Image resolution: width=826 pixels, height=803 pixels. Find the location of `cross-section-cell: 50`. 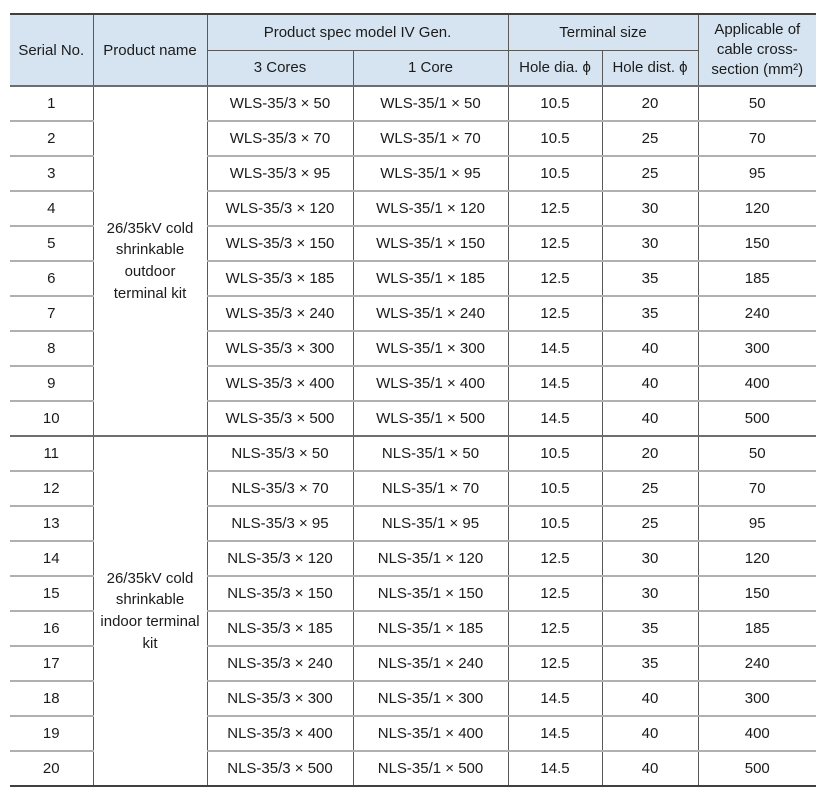

cross-section-cell: 50 is located at coordinates (757, 104).